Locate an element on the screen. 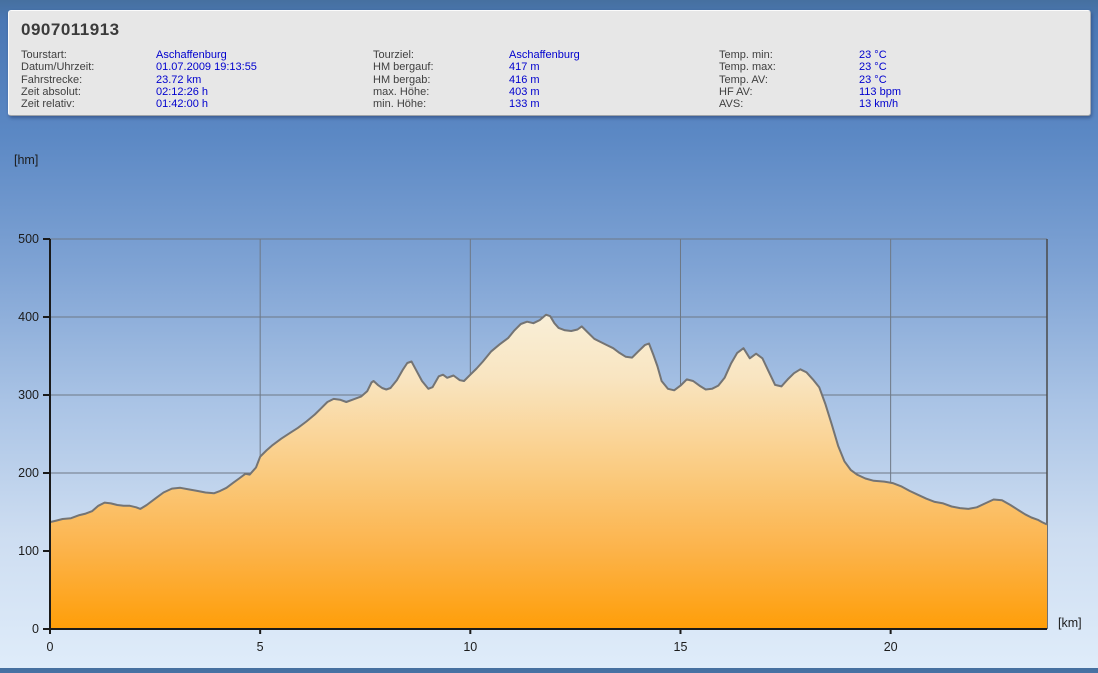  stat-value: 417 m is located at coordinates (524, 67).